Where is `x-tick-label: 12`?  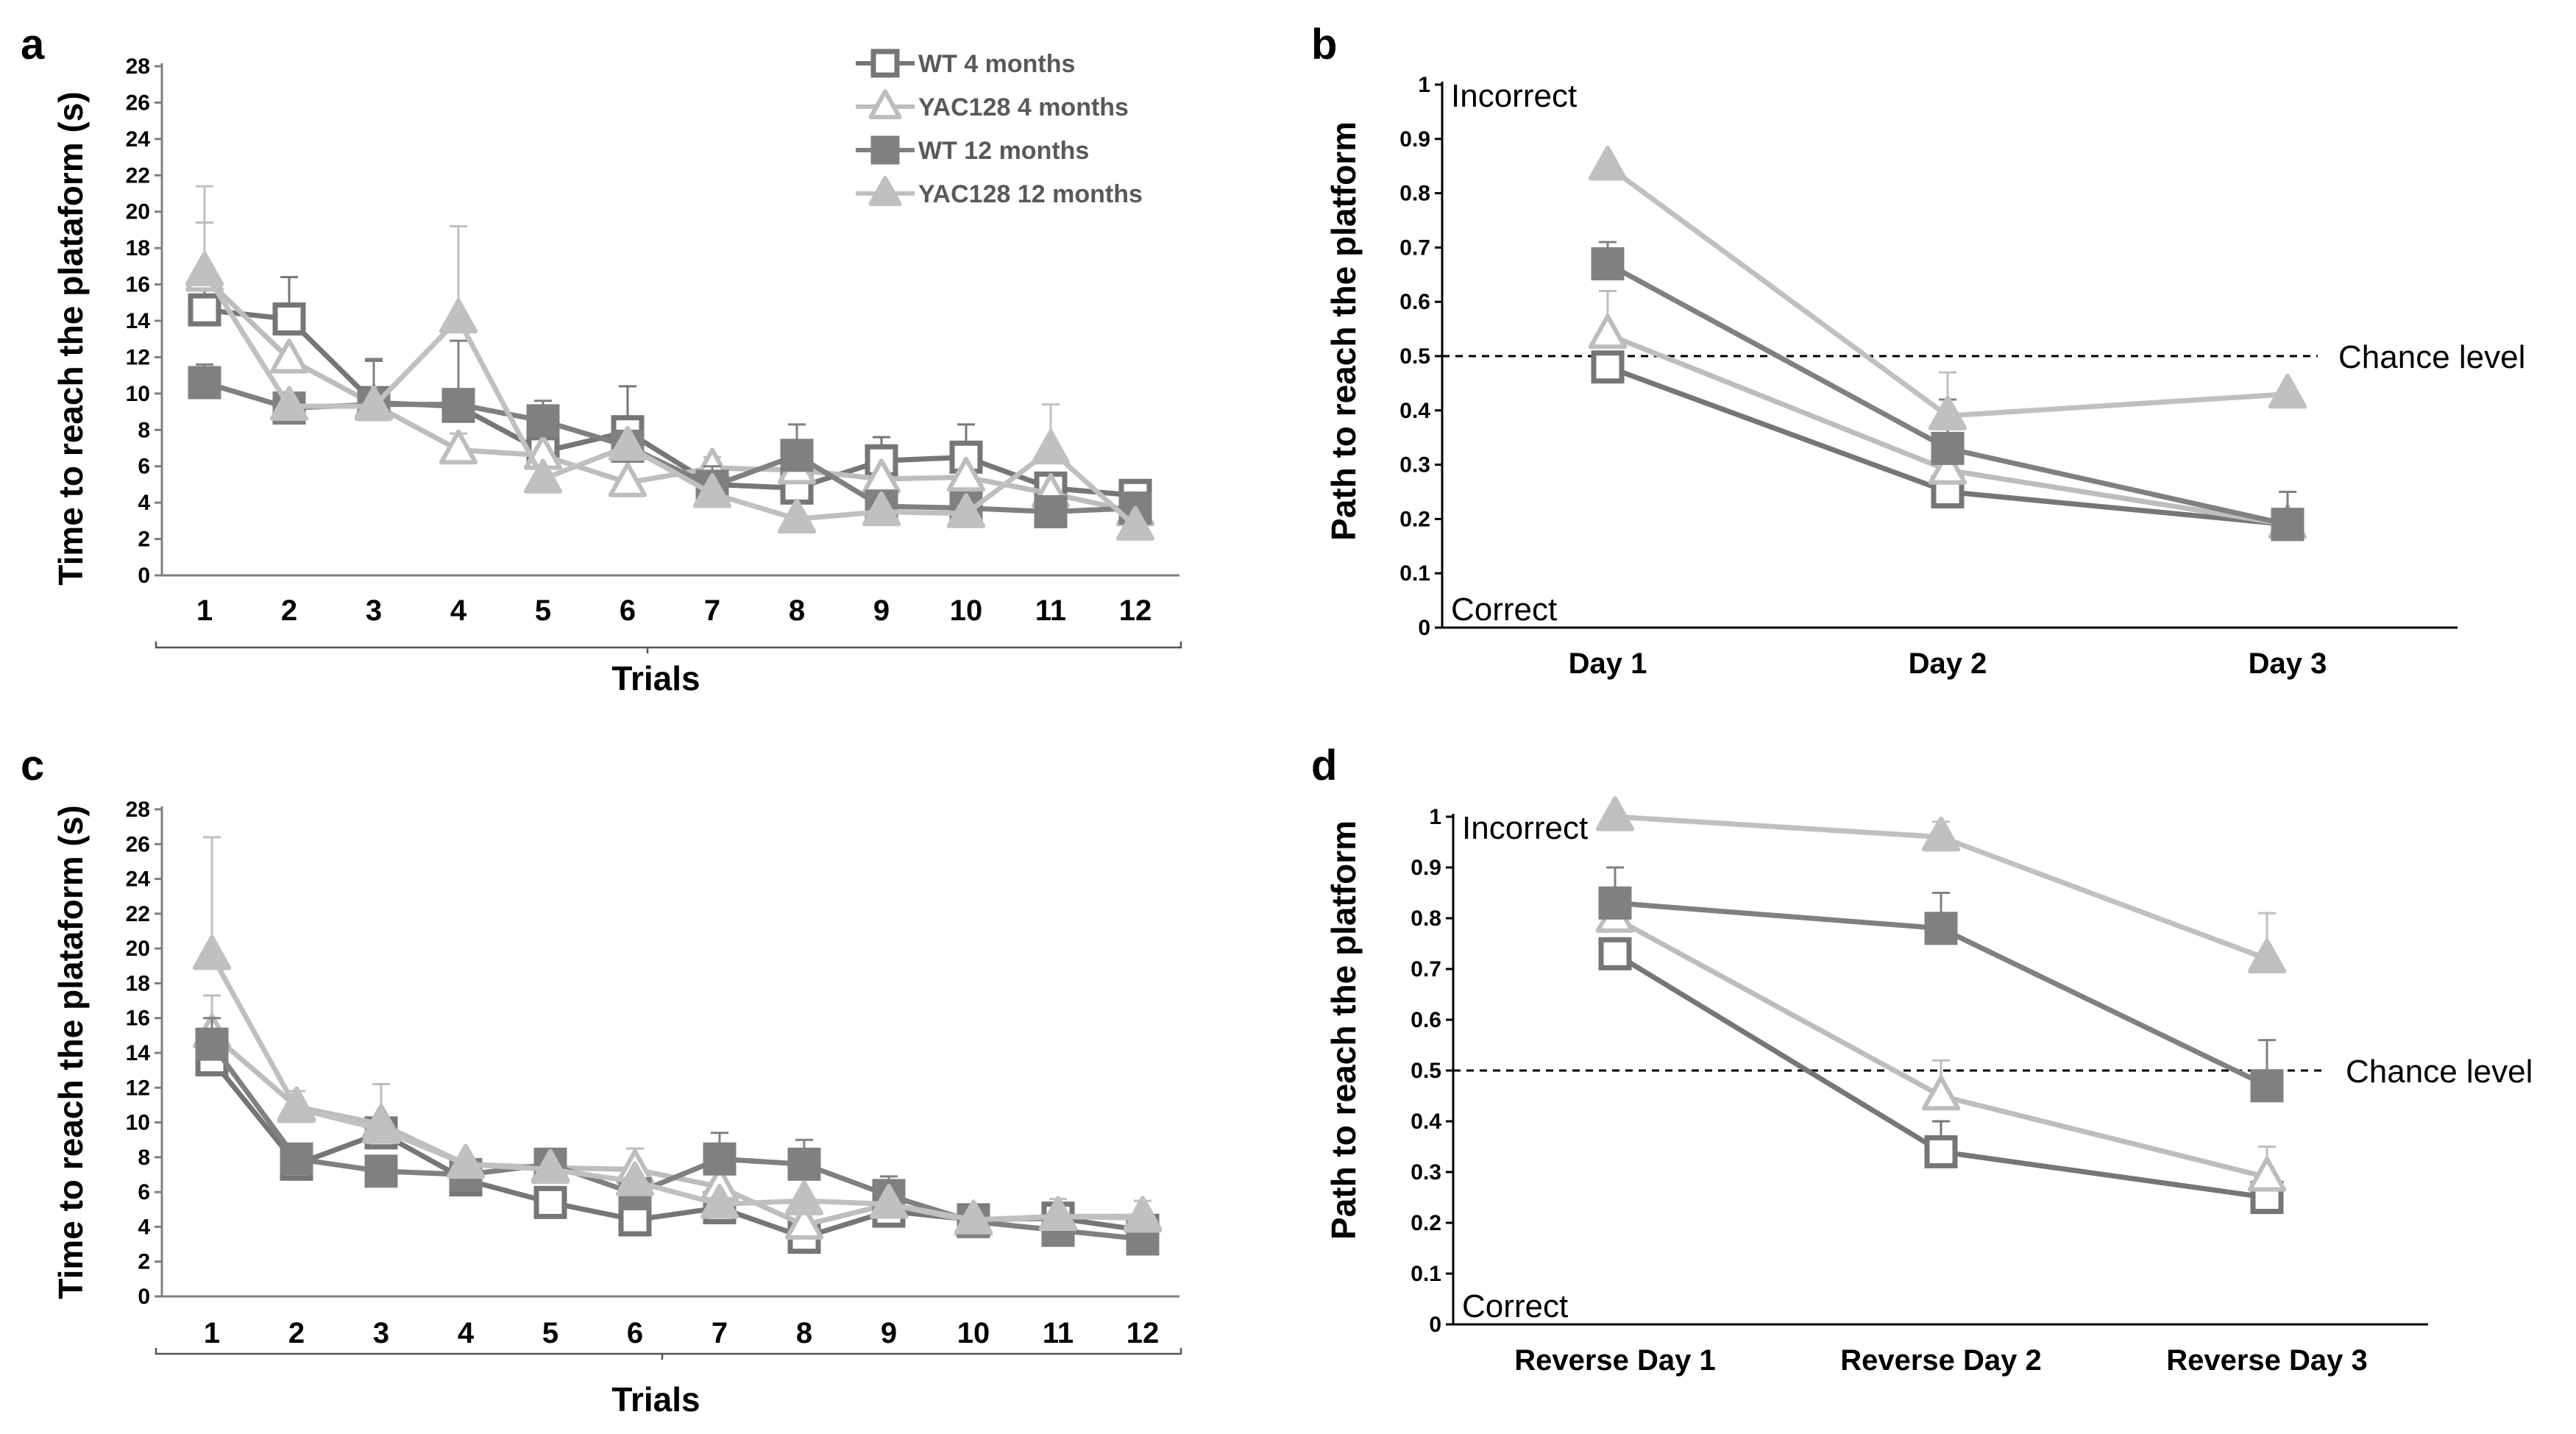 x-tick-label: 12 is located at coordinates (1143, 1333).